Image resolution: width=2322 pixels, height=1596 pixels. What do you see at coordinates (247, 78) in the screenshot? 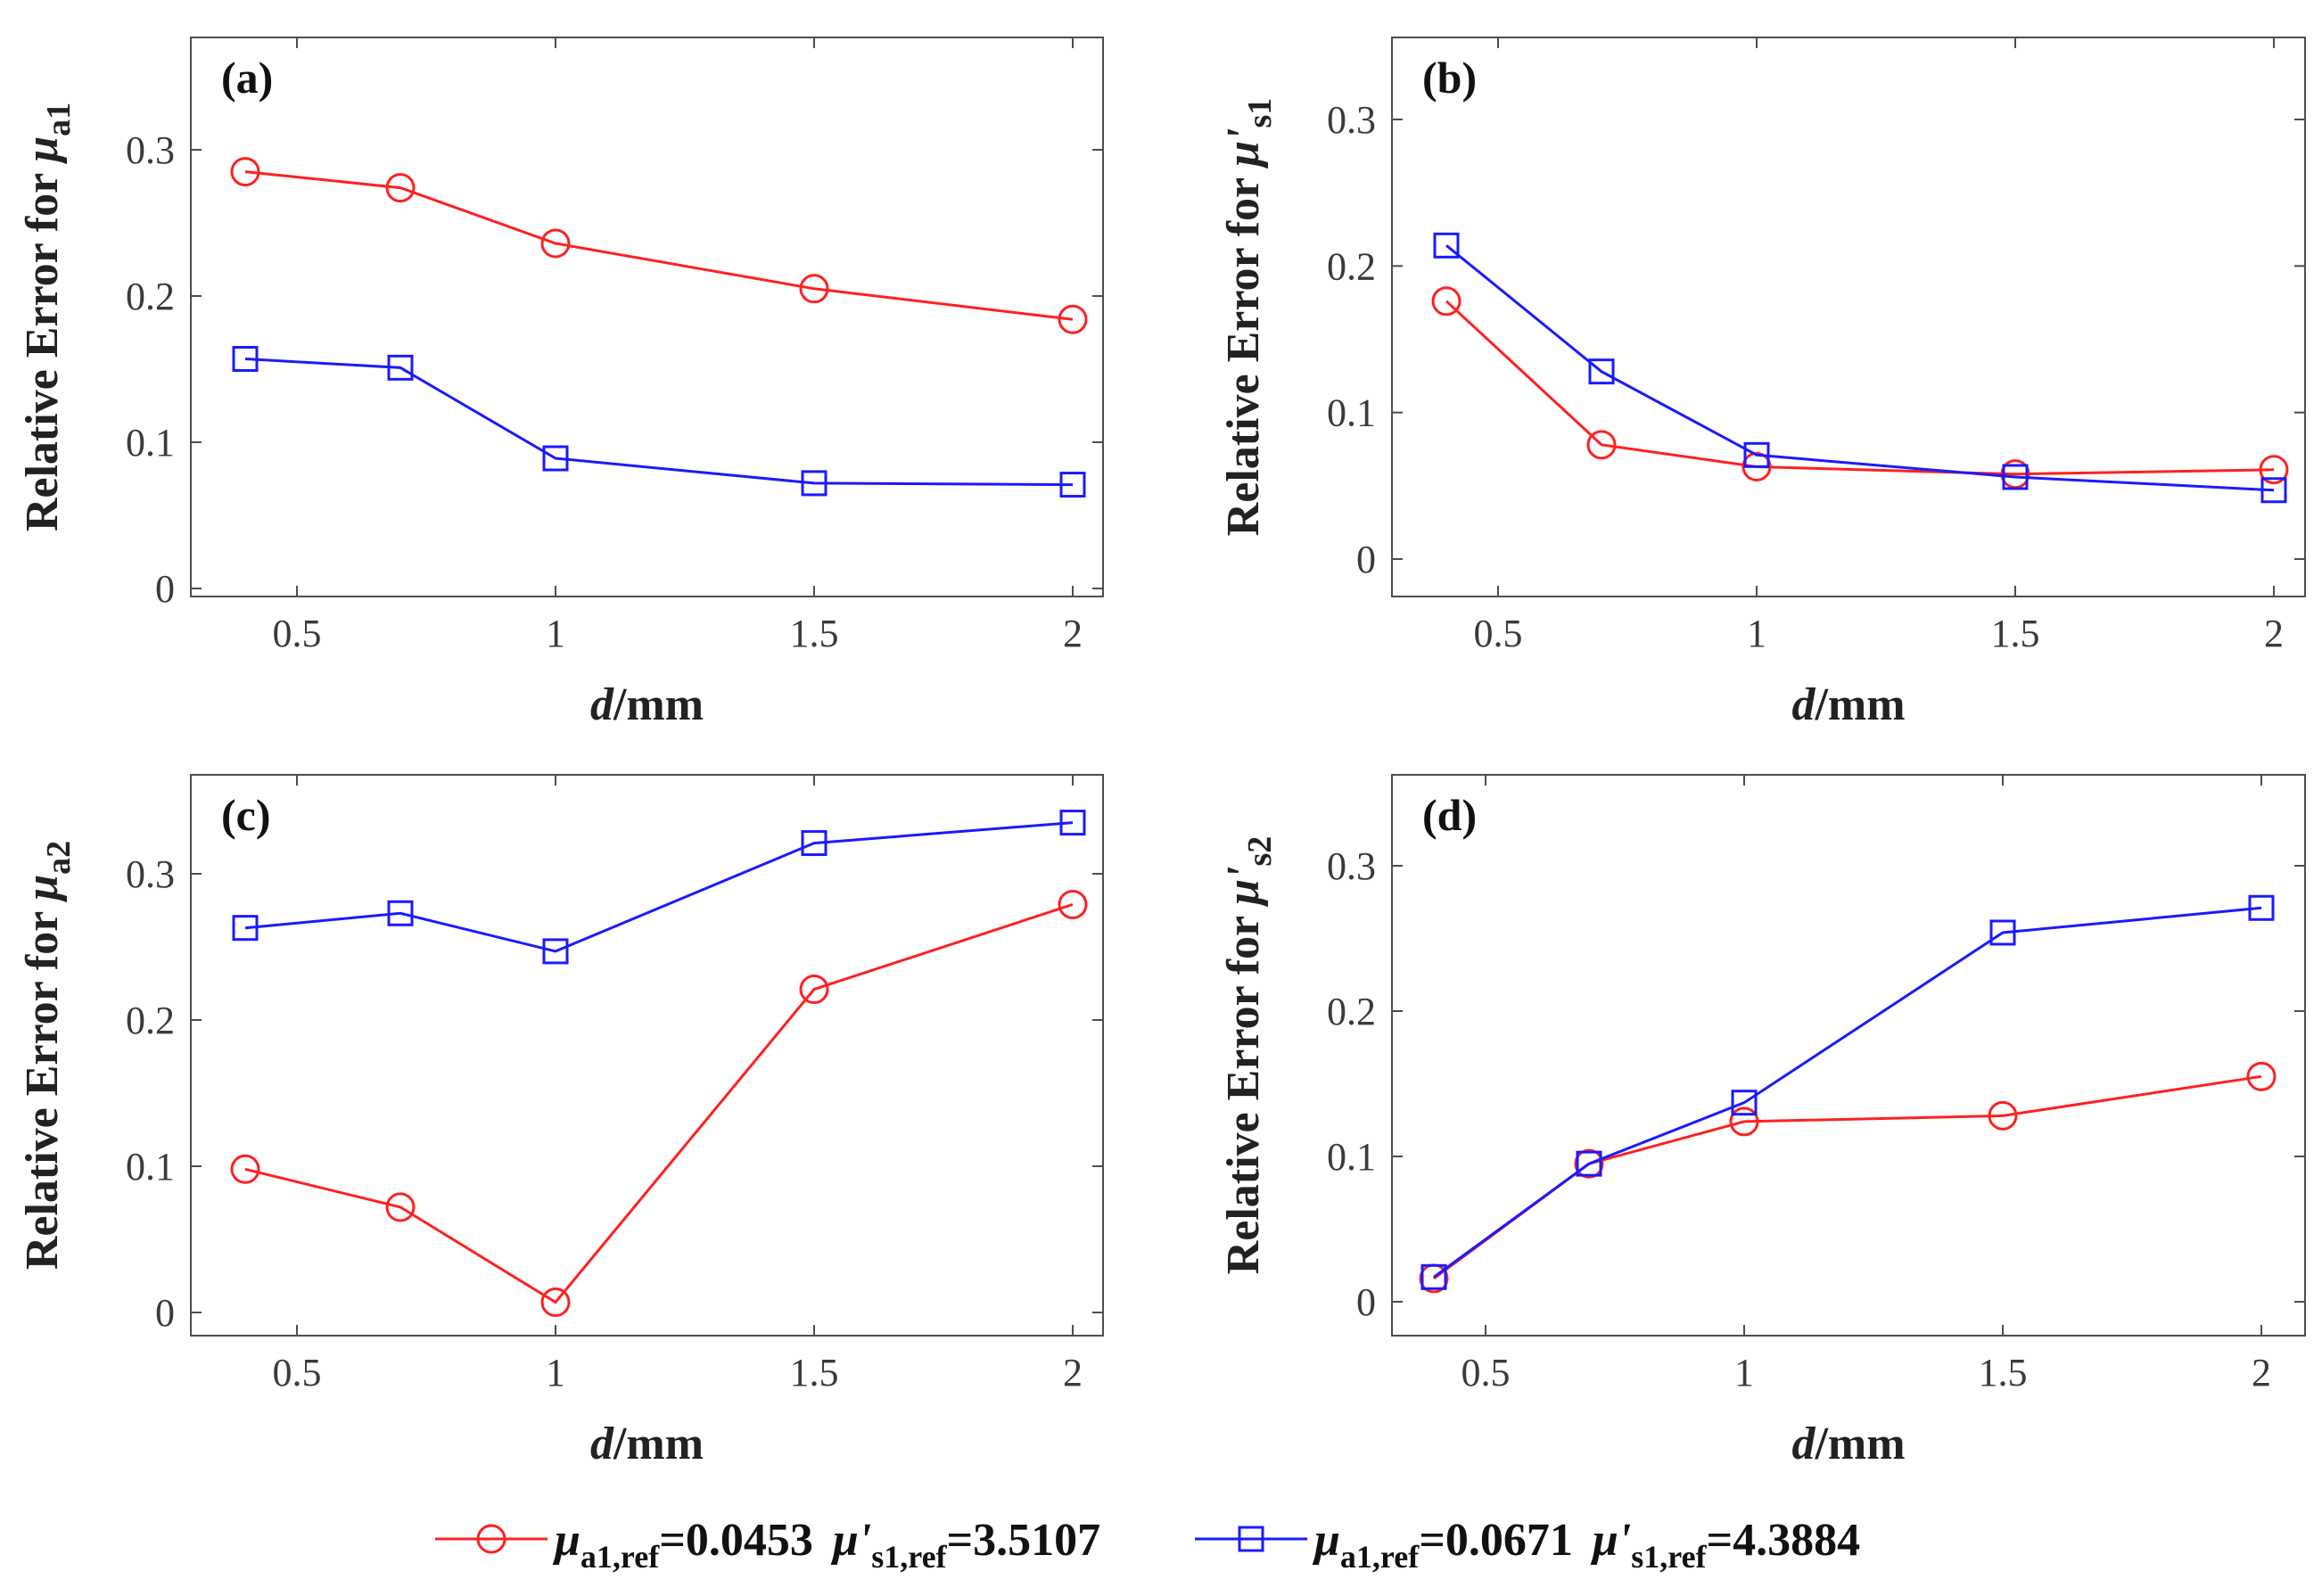
I see `panel-label: (a)` at bounding box center [247, 78].